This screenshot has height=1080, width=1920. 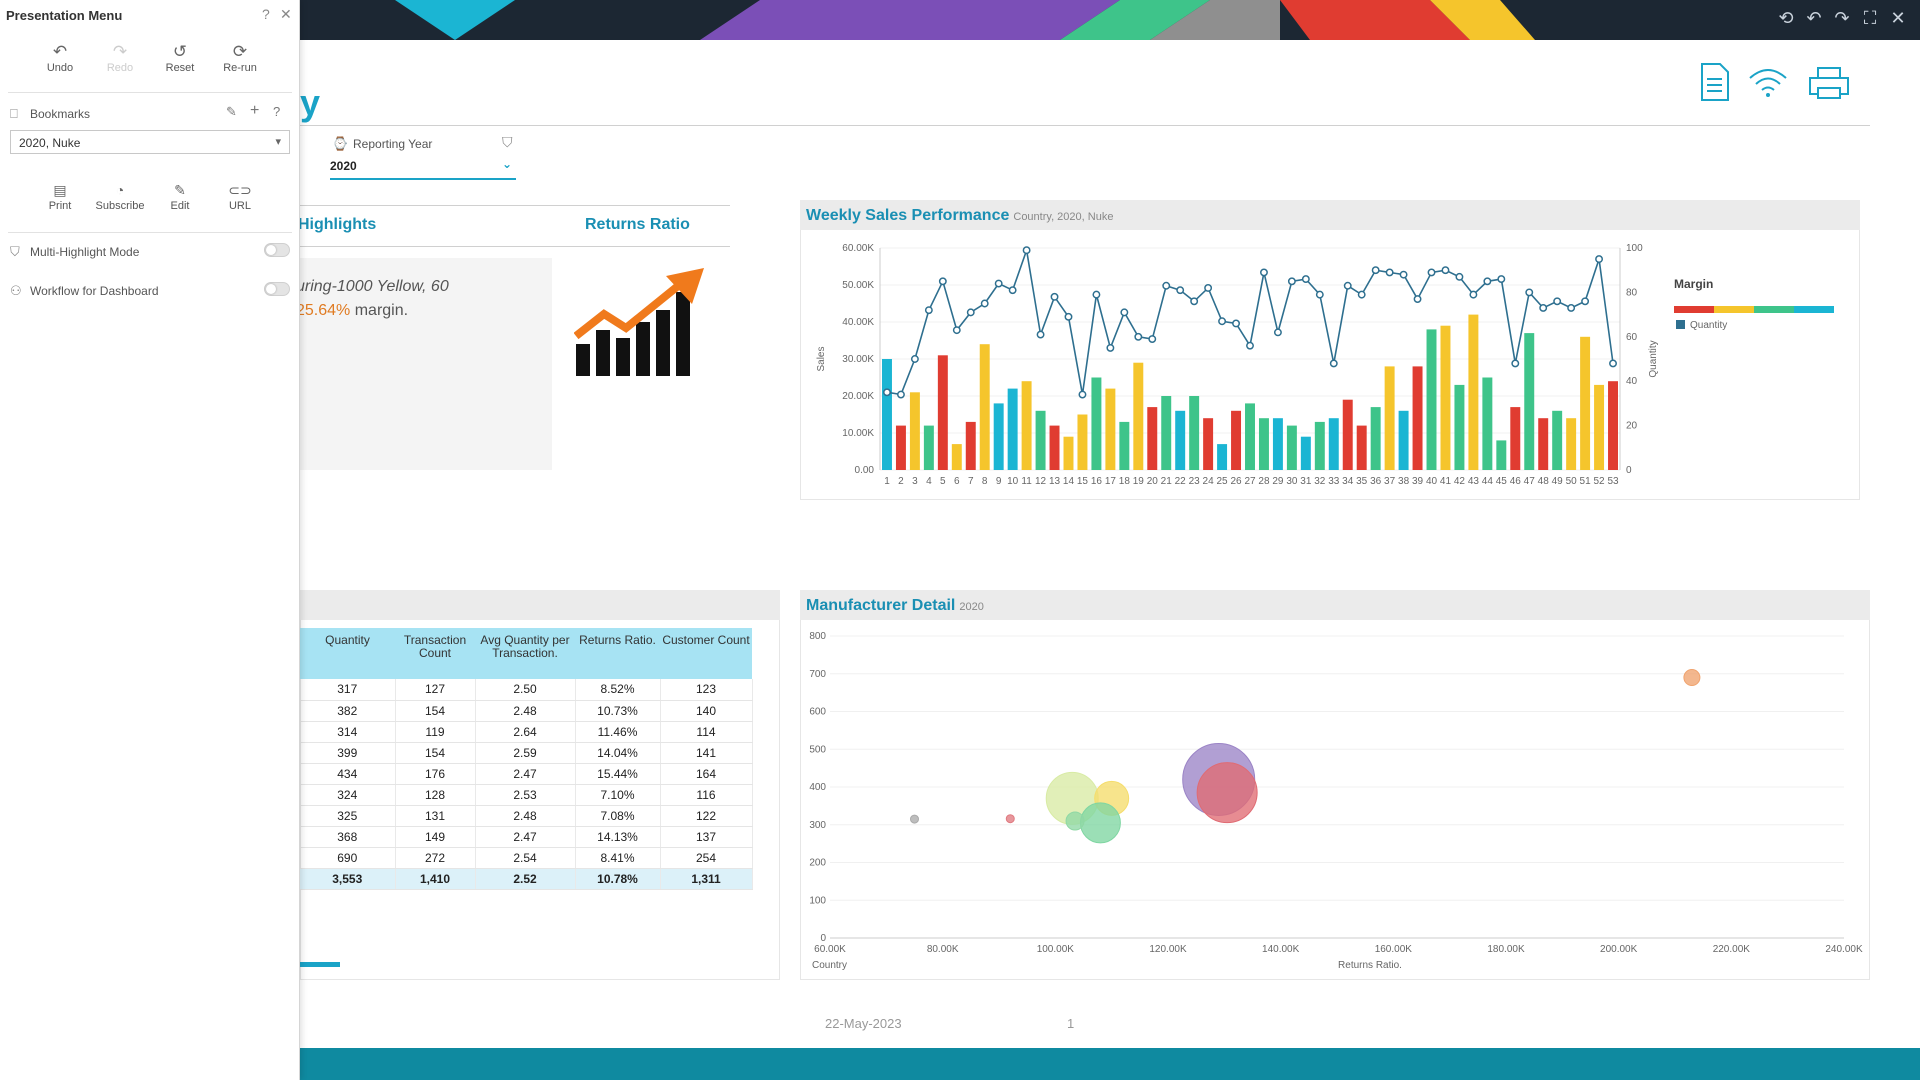 I want to click on workflow-toggle, so click(x=277, y=289).